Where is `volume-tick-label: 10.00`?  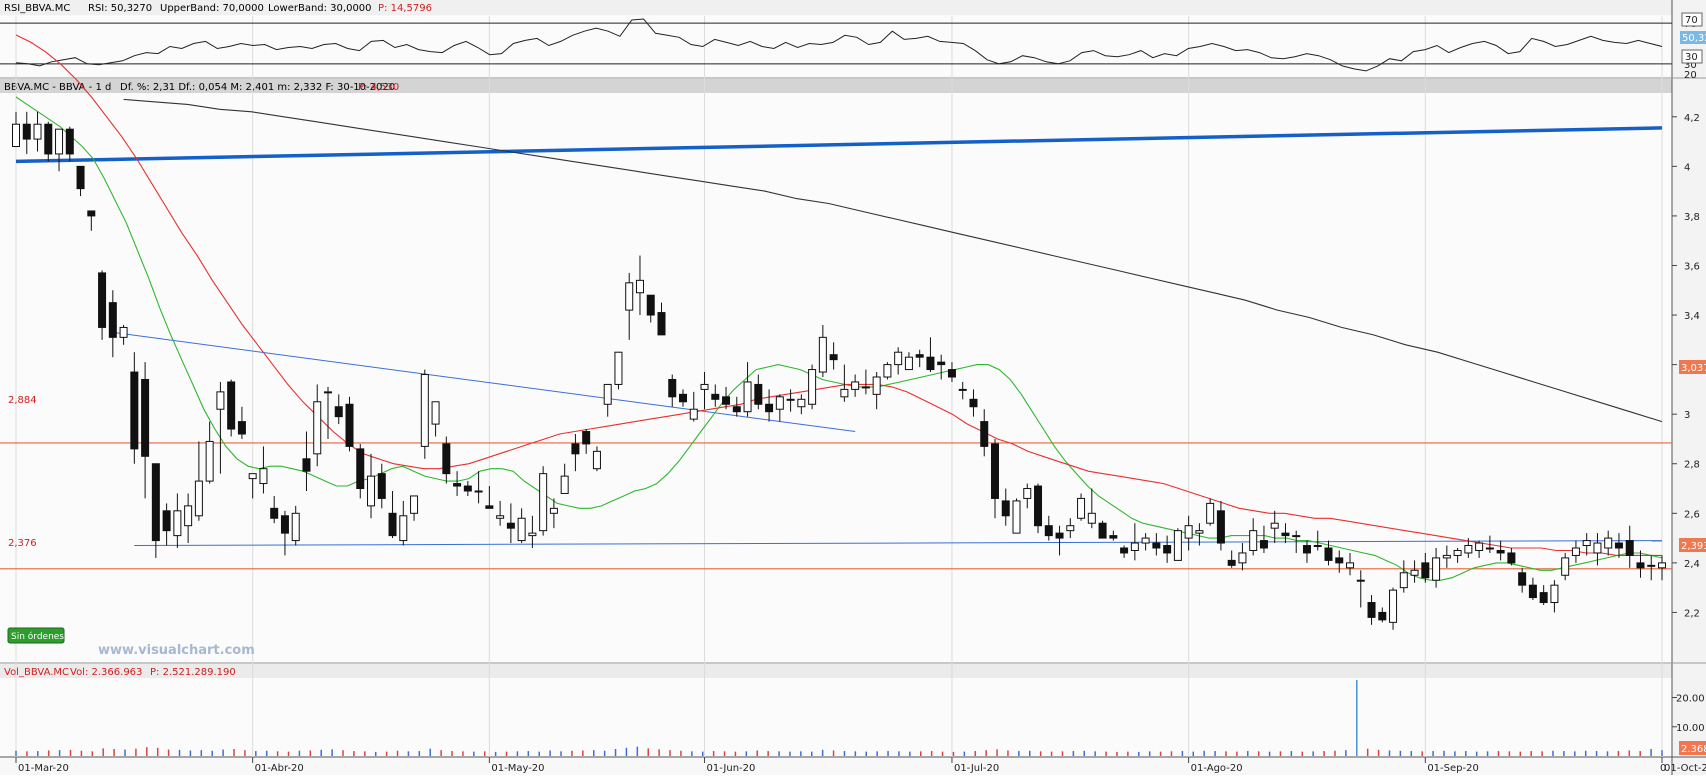
volume-tick-label: 10.00 is located at coordinates (1690, 728).